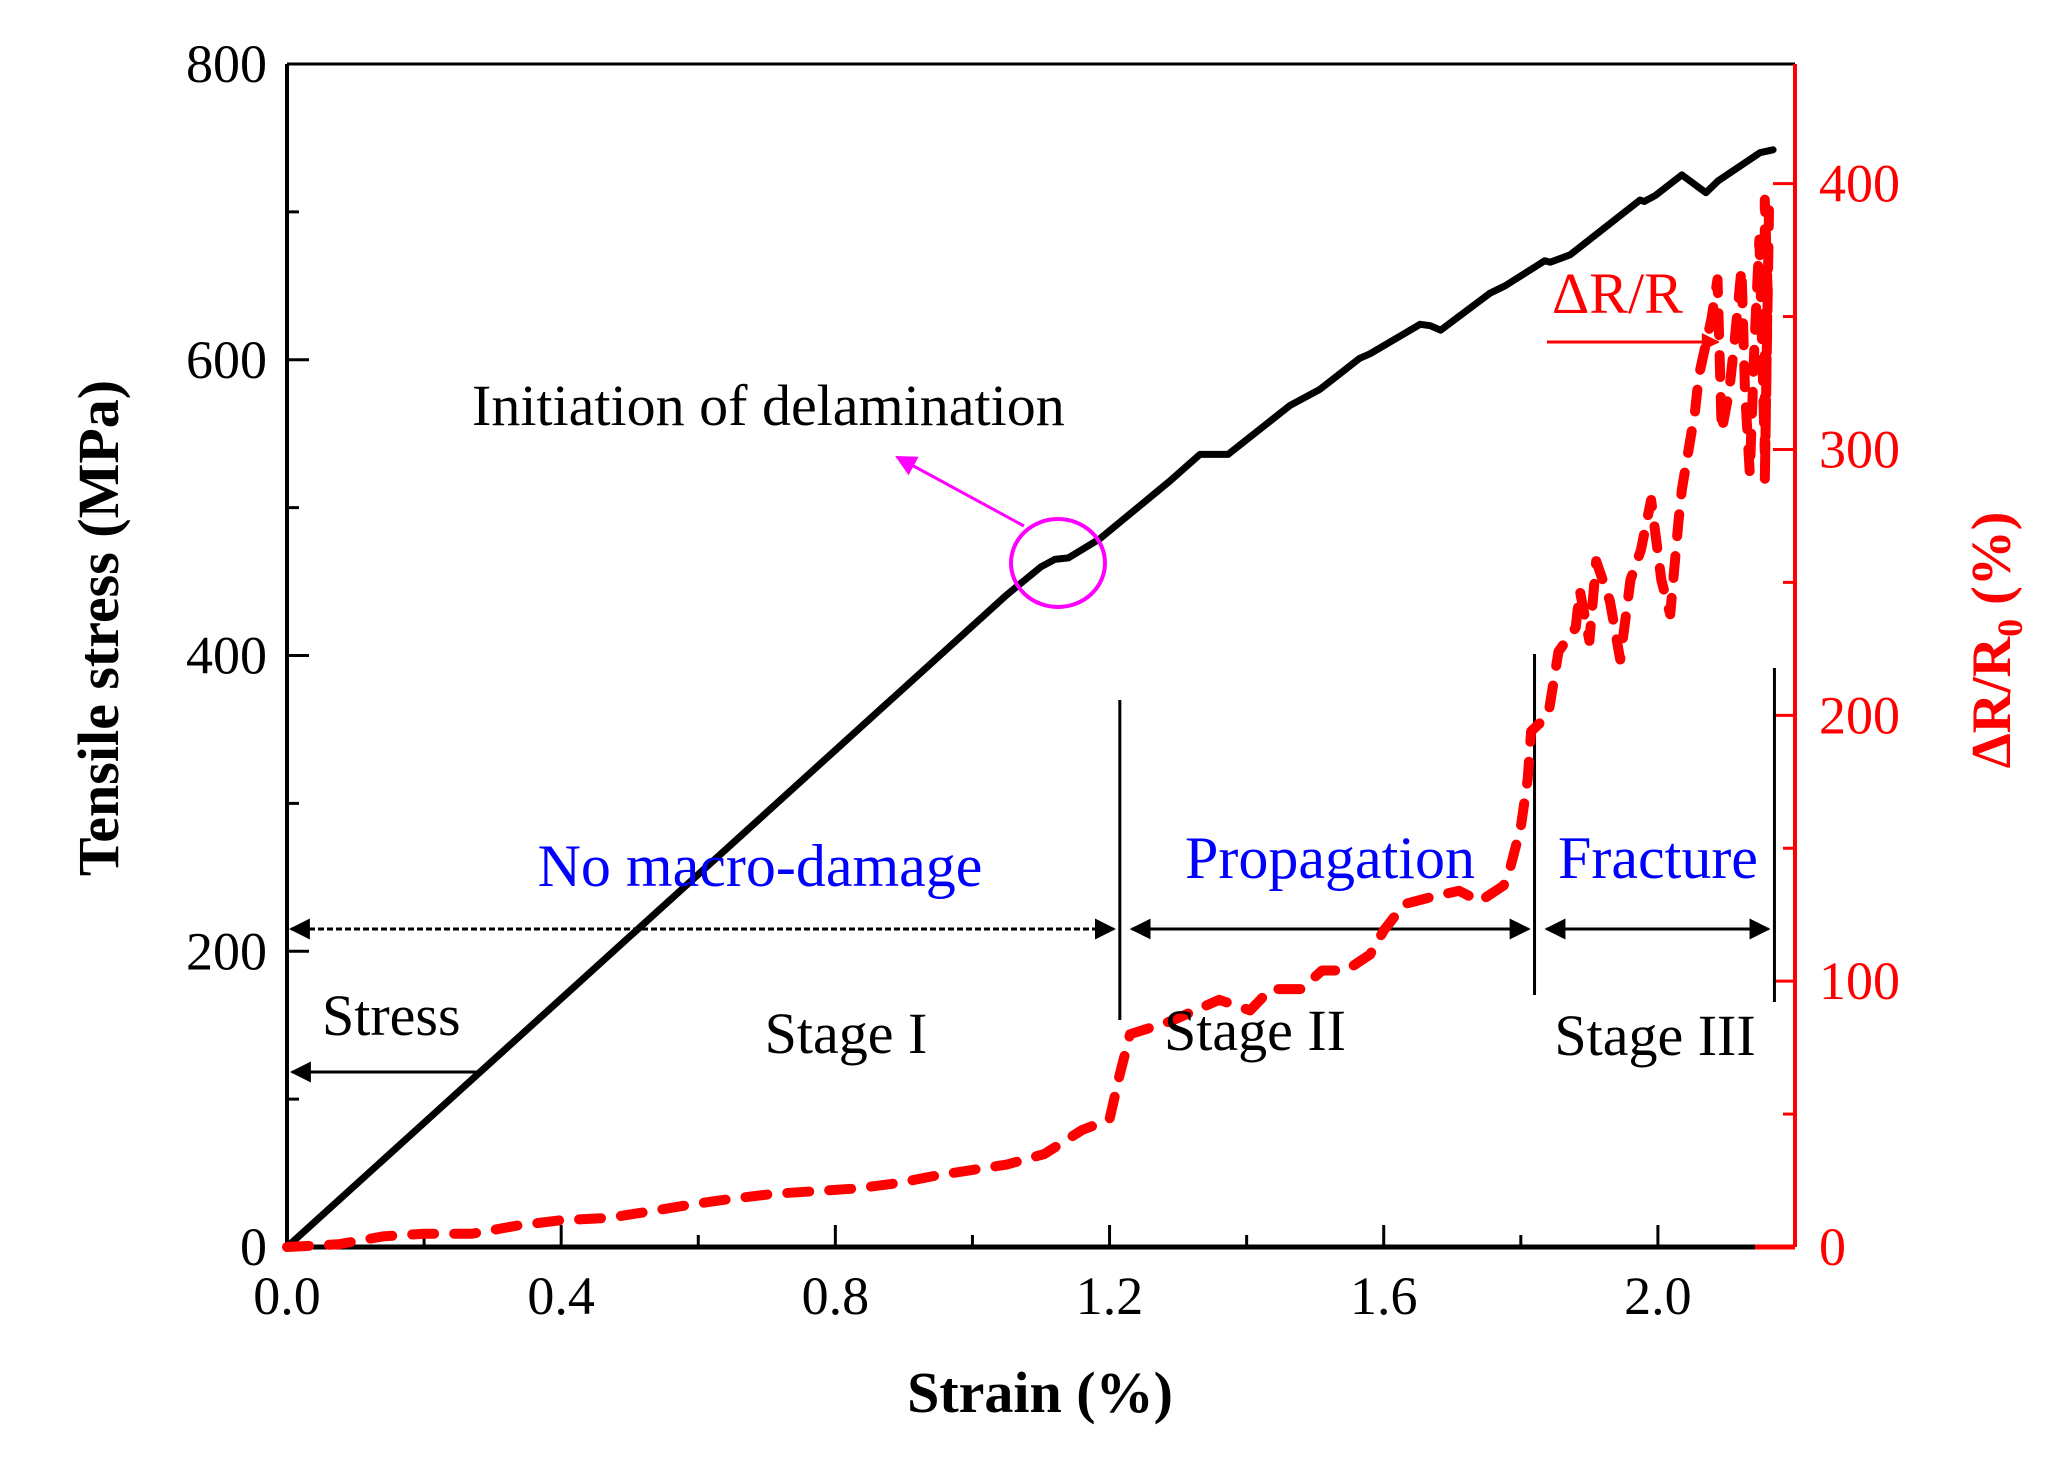  Describe the element at coordinates (287, 1296) in the screenshot. I see `x-tick-label: 0.0` at that location.